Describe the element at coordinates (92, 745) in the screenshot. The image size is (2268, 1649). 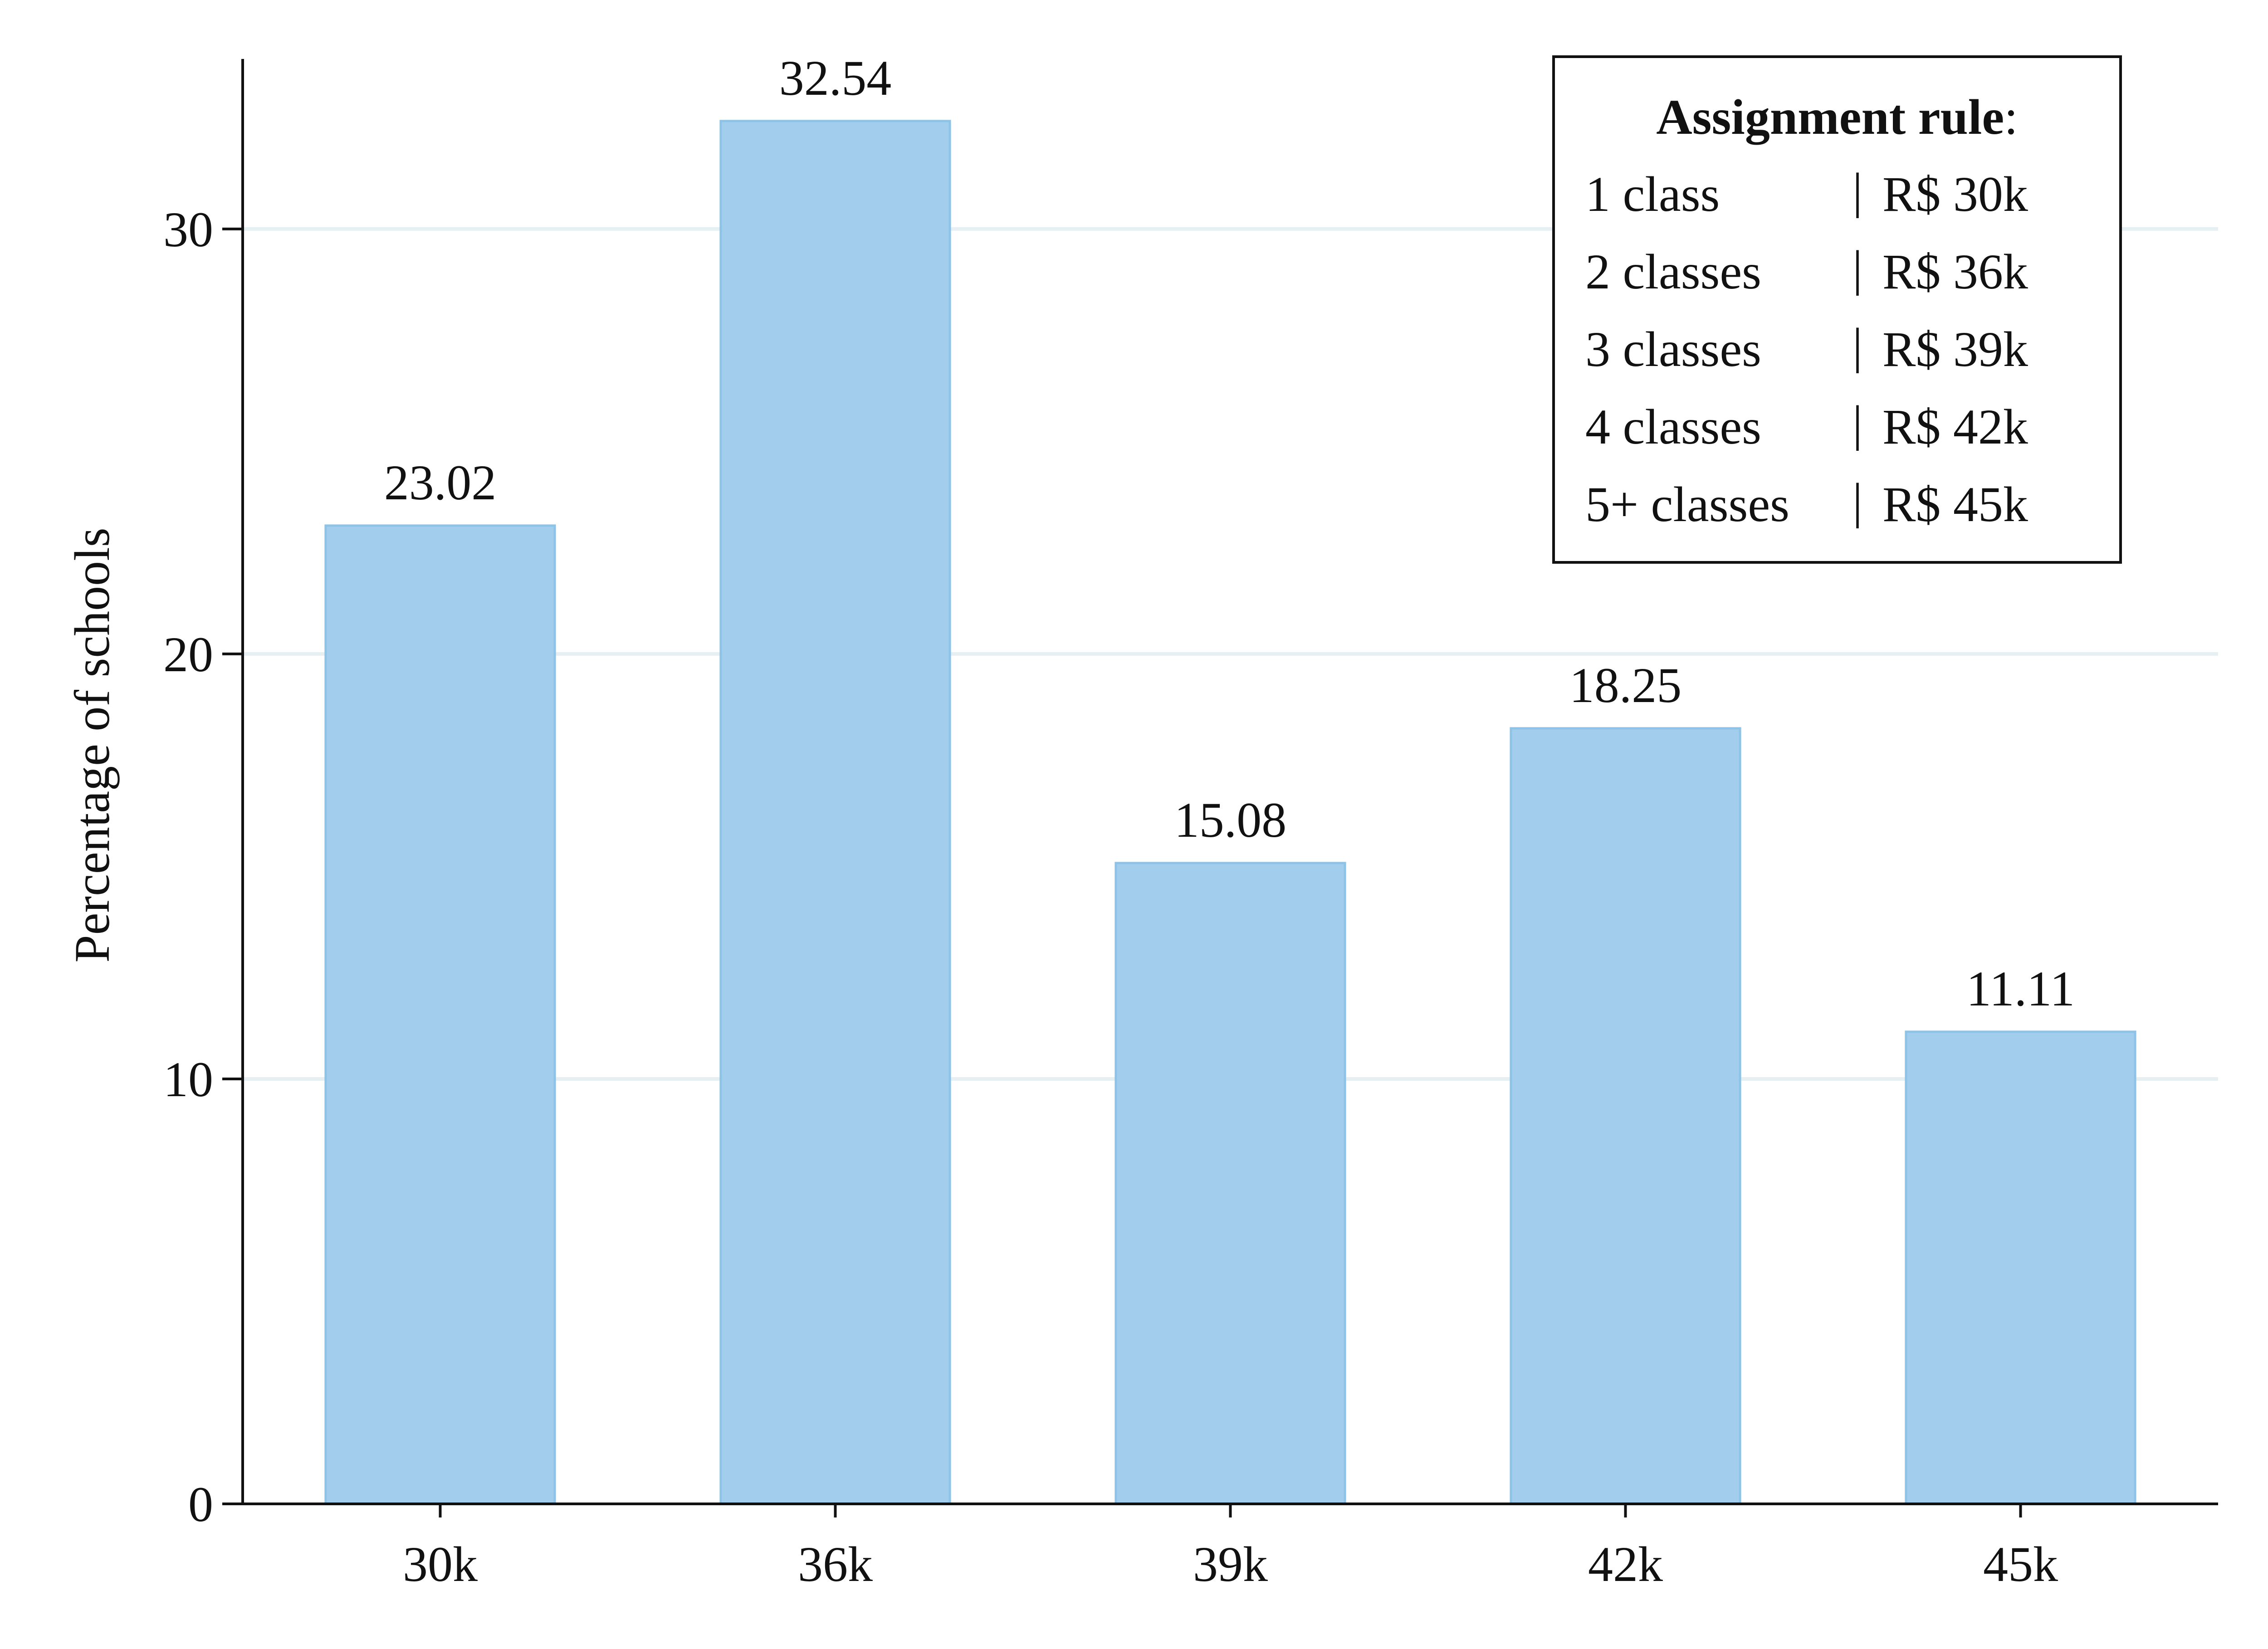
I see `y-axis-label: Percentage of schools` at that location.